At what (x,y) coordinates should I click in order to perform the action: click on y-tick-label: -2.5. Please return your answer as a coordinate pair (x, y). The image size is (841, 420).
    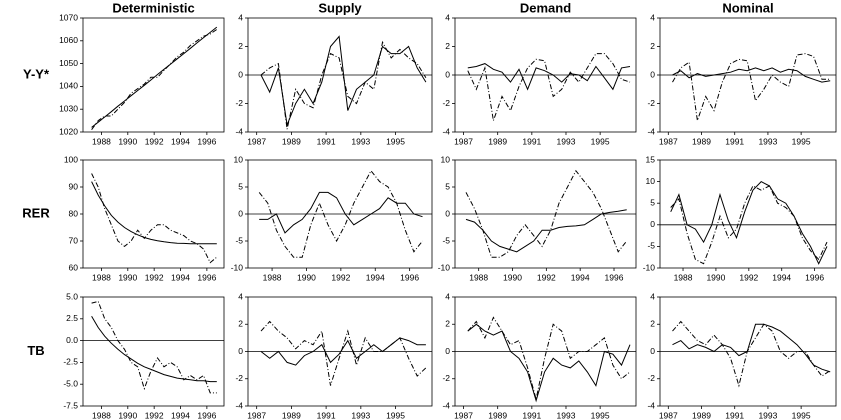
    Looking at the image, I should click on (70, 362).